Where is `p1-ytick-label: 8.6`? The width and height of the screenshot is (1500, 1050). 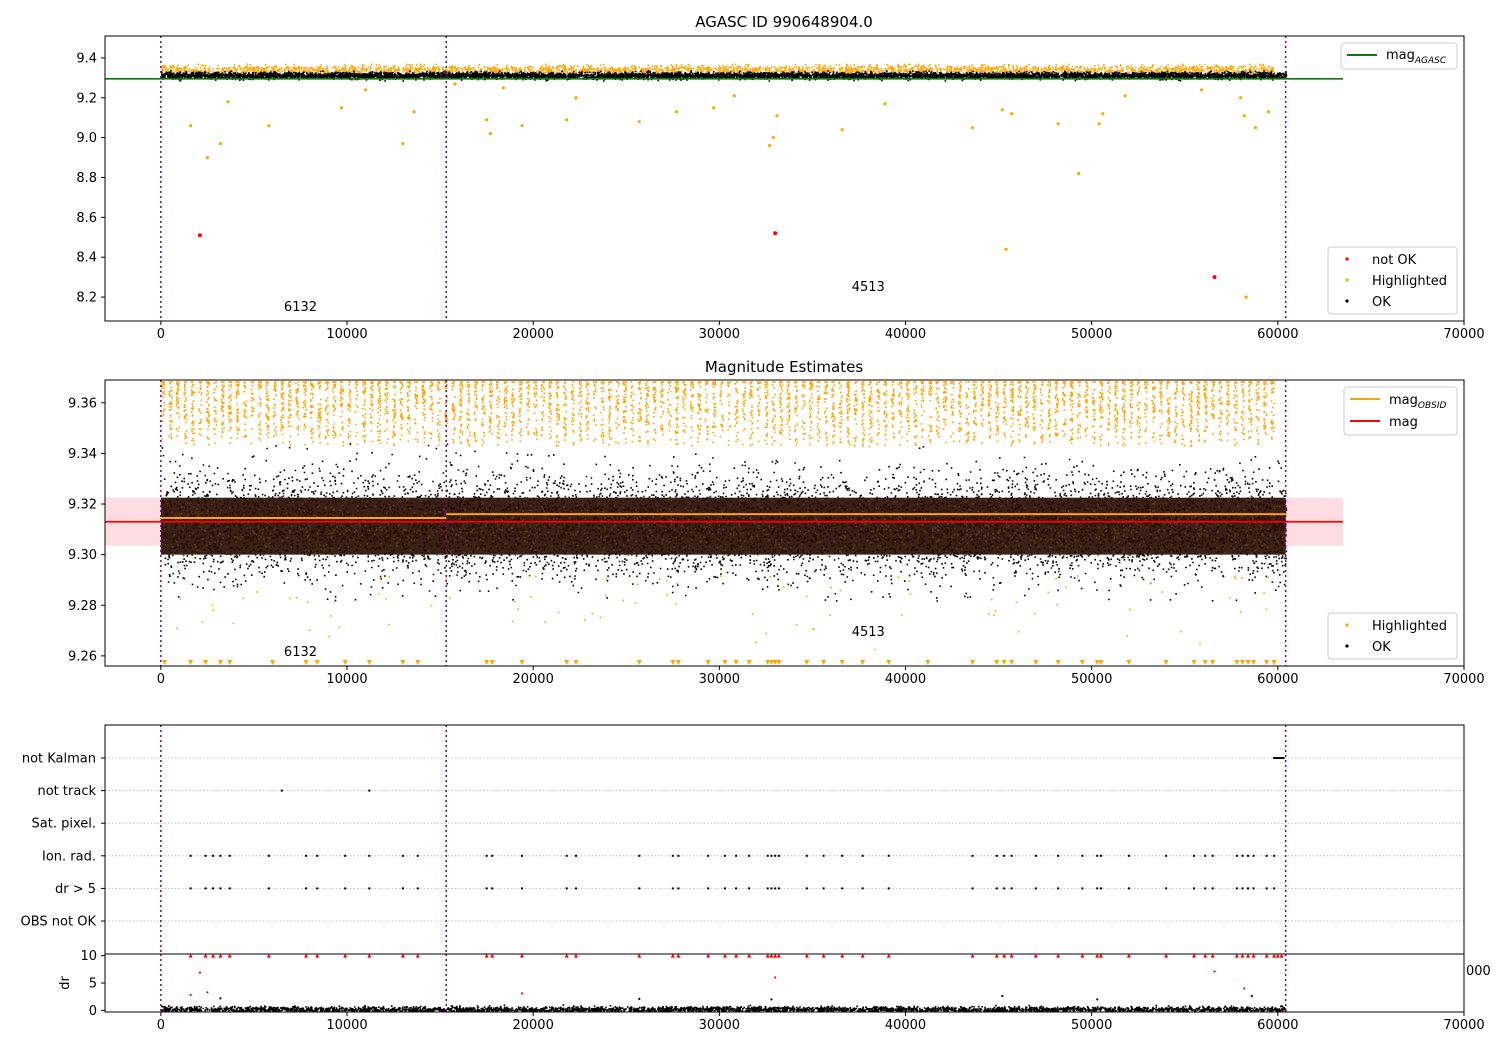 p1-ytick-label: 8.6 is located at coordinates (86, 218).